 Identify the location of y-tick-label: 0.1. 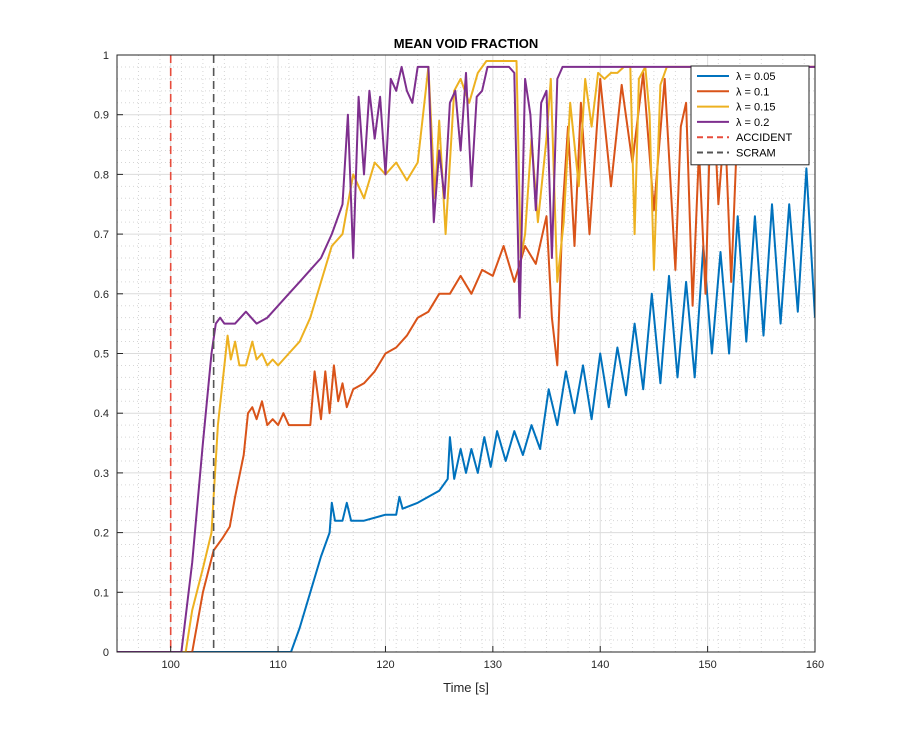
(101, 593).